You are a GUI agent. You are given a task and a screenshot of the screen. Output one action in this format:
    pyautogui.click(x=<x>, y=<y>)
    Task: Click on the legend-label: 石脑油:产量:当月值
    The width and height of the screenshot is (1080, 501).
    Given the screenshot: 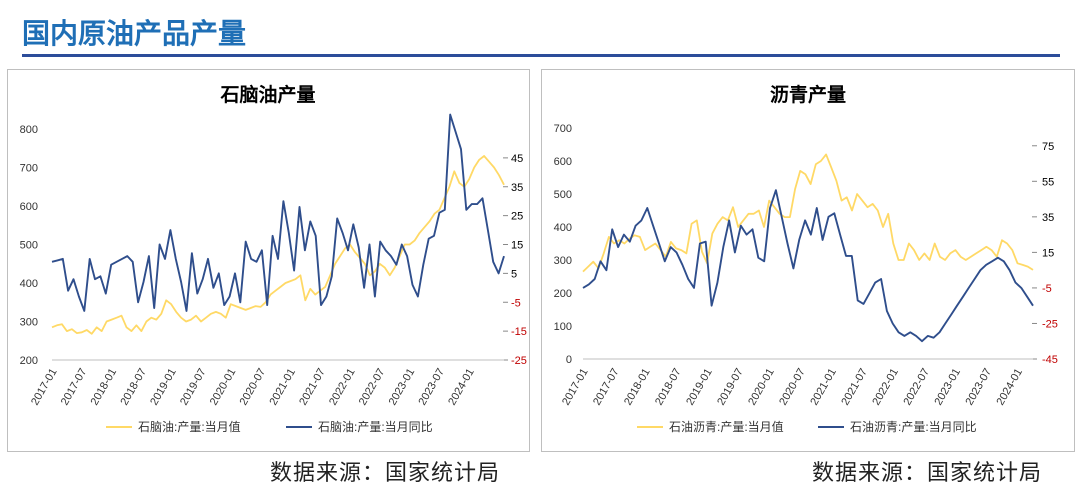 What is the action you would take?
    pyautogui.click(x=189, y=426)
    